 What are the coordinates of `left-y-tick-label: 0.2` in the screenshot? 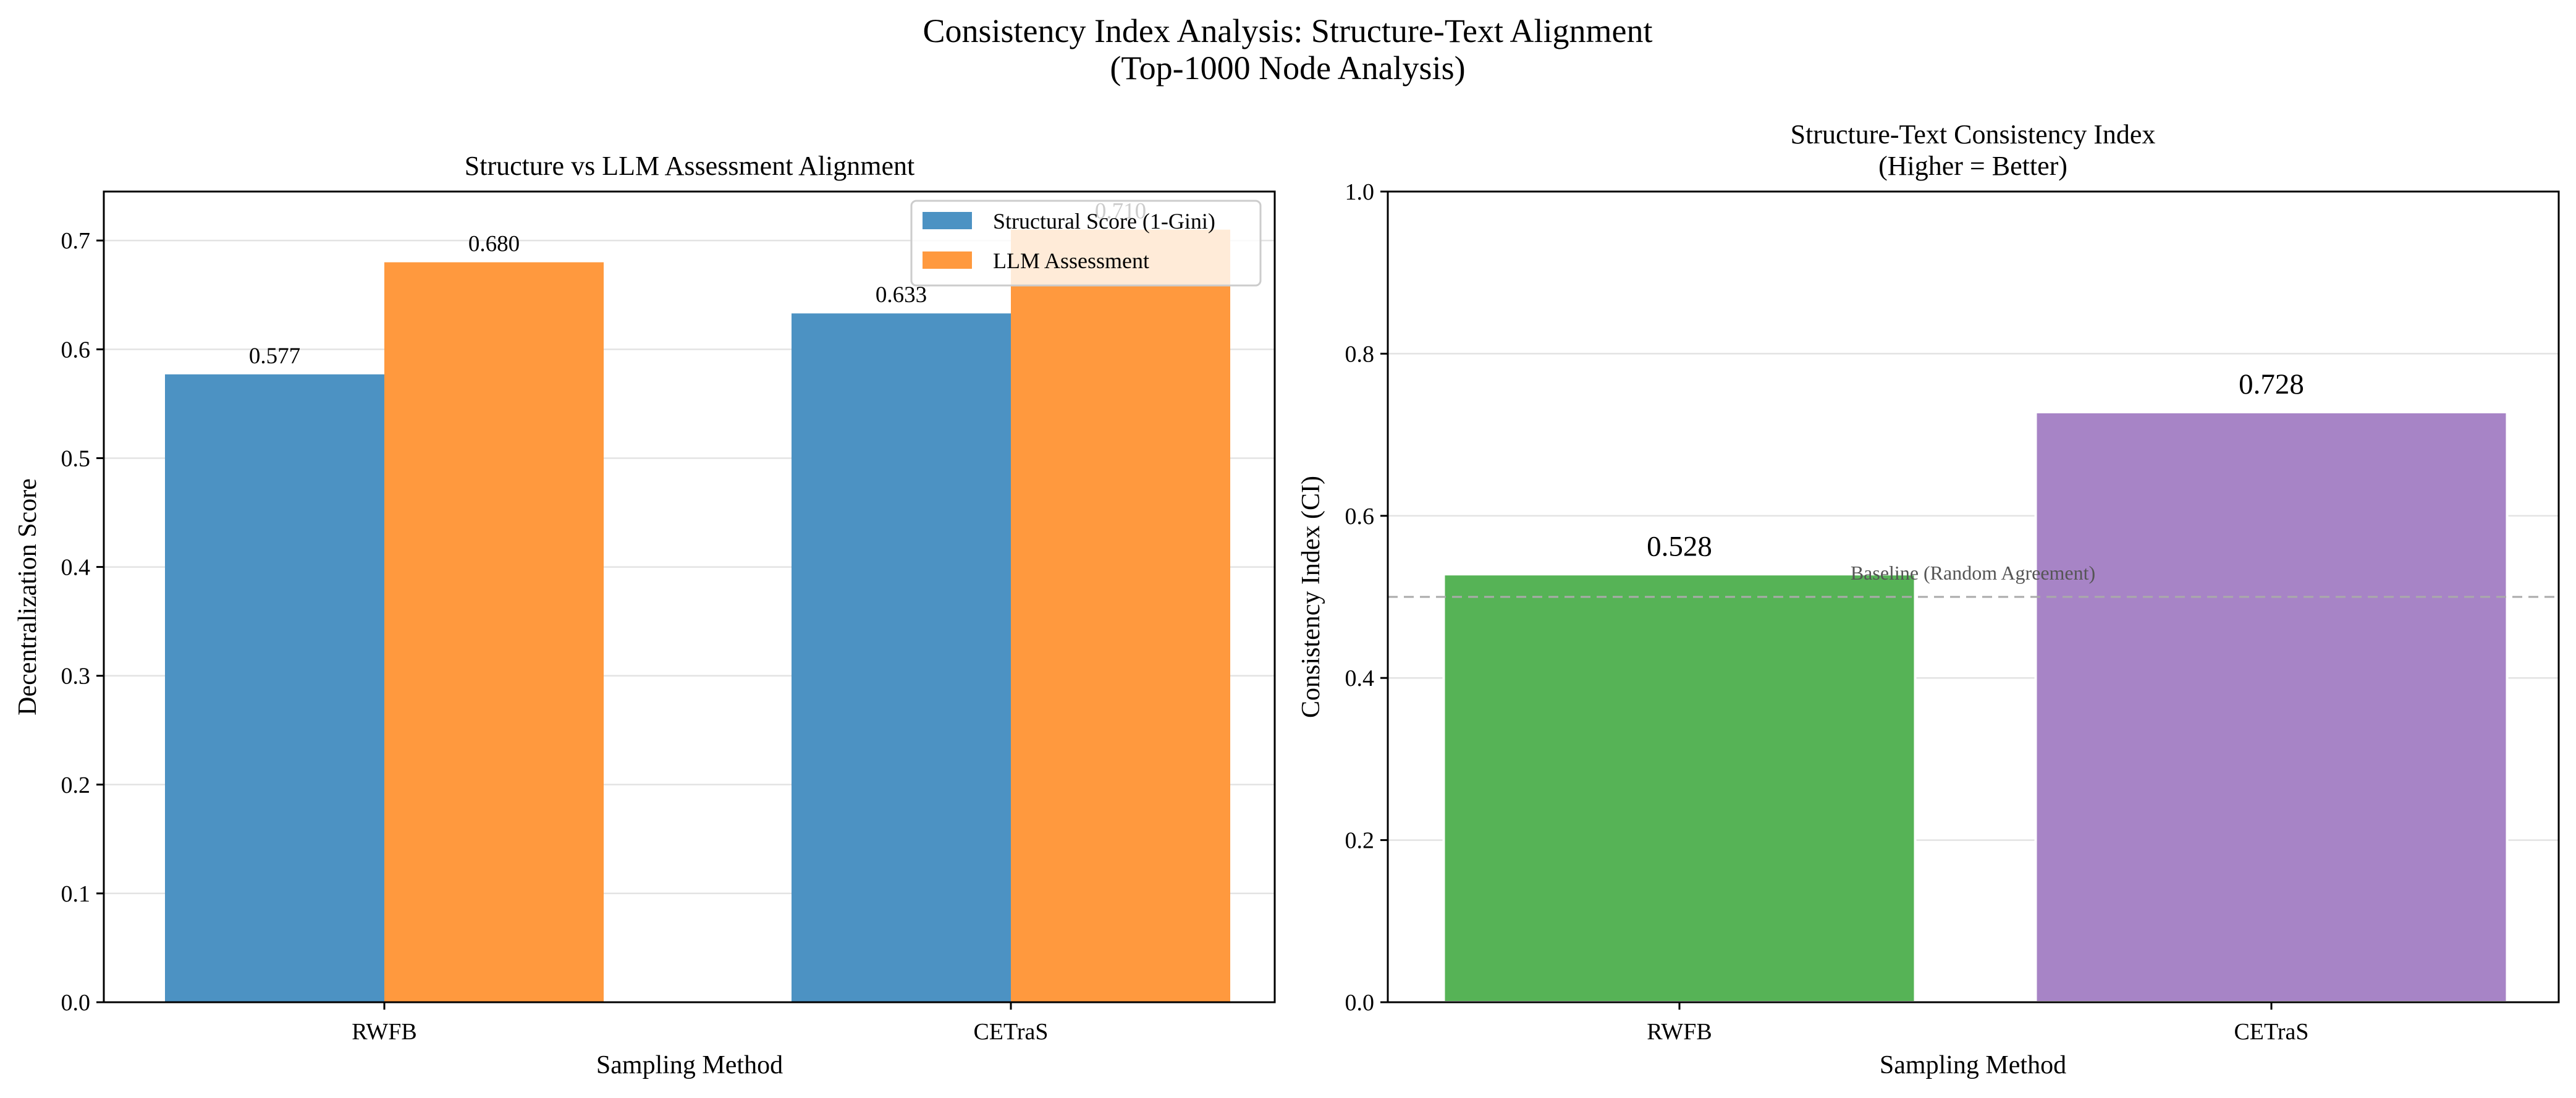 It's located at (76, 785).